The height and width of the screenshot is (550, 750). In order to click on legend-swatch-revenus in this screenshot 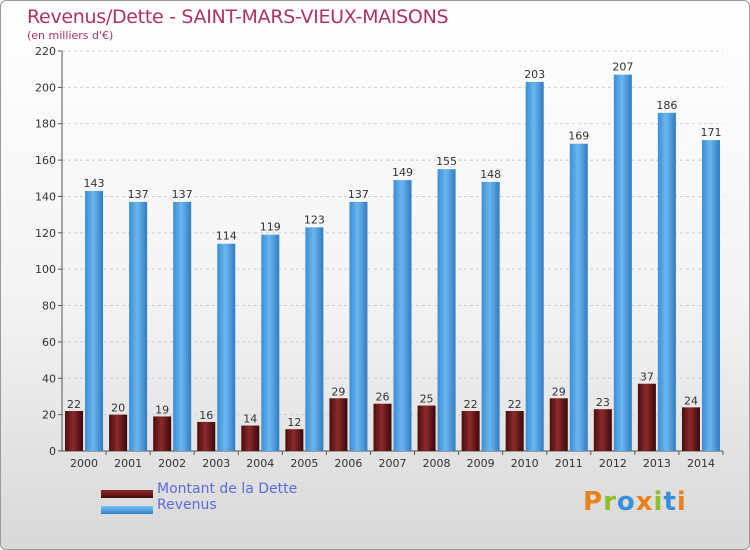, I will do `click(127, 510)`.